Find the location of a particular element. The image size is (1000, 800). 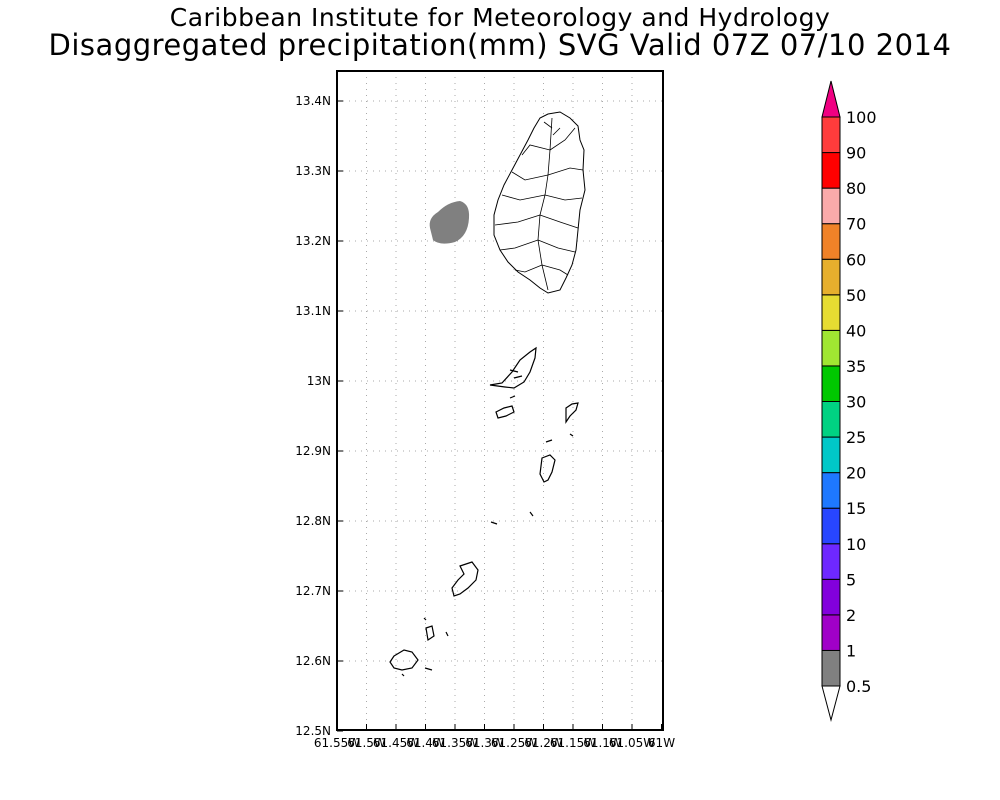

colorbar-level-label: 5 is located at coordinates (851, 579).